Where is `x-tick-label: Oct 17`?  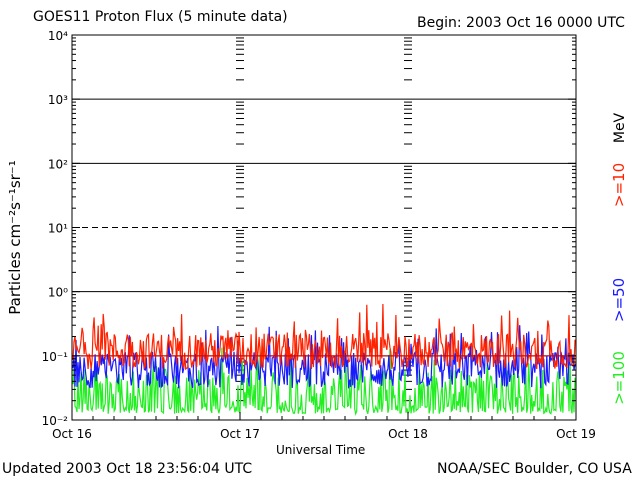
x-tick-label: Oct 17 is located at coordinates (240, 434).